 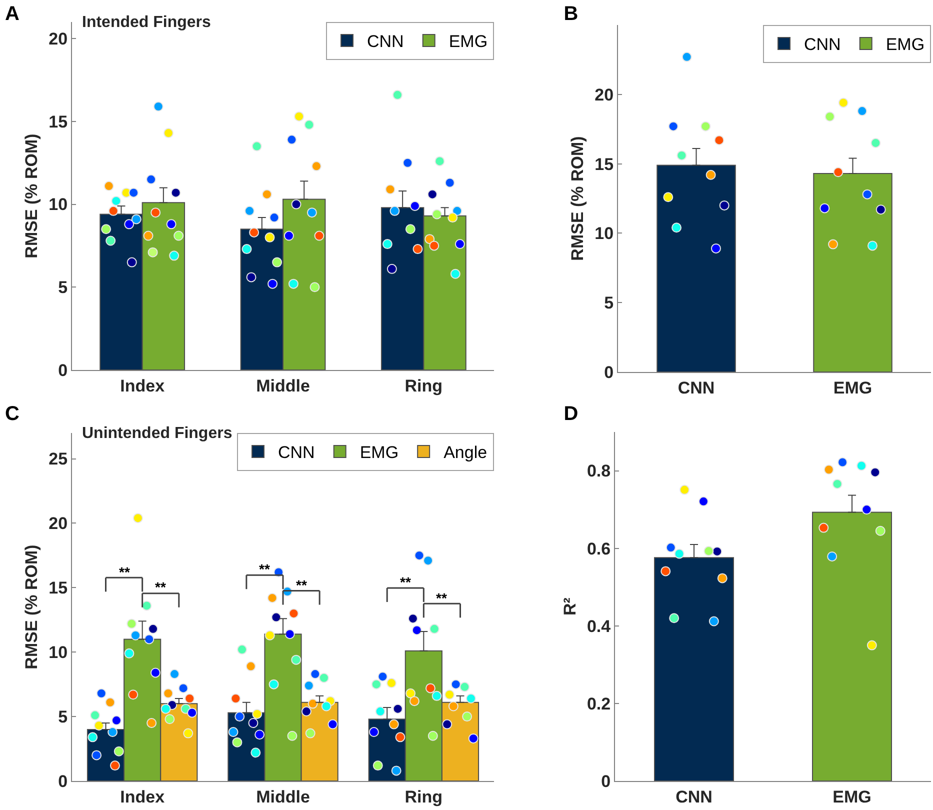 What do you see at coordinates (571, 14) in the screenshot?
I see `chart-title: B` at bounding box center [571, 14].